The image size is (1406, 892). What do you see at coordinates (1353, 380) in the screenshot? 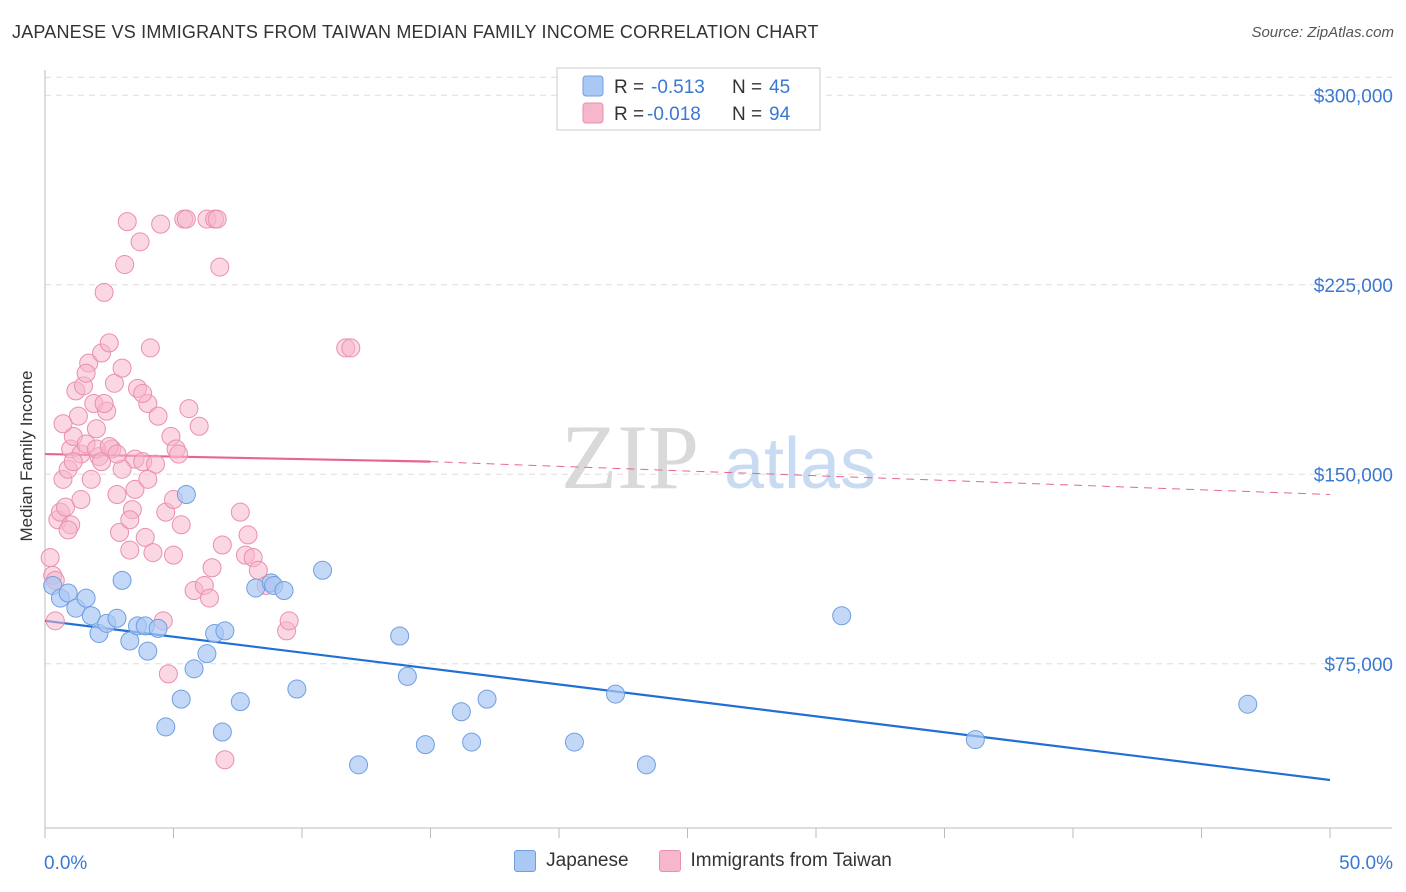
I see `y-tick-labels: $75,000 $150,000 $225,000 $300,000` at bounding box center [1353, 380].